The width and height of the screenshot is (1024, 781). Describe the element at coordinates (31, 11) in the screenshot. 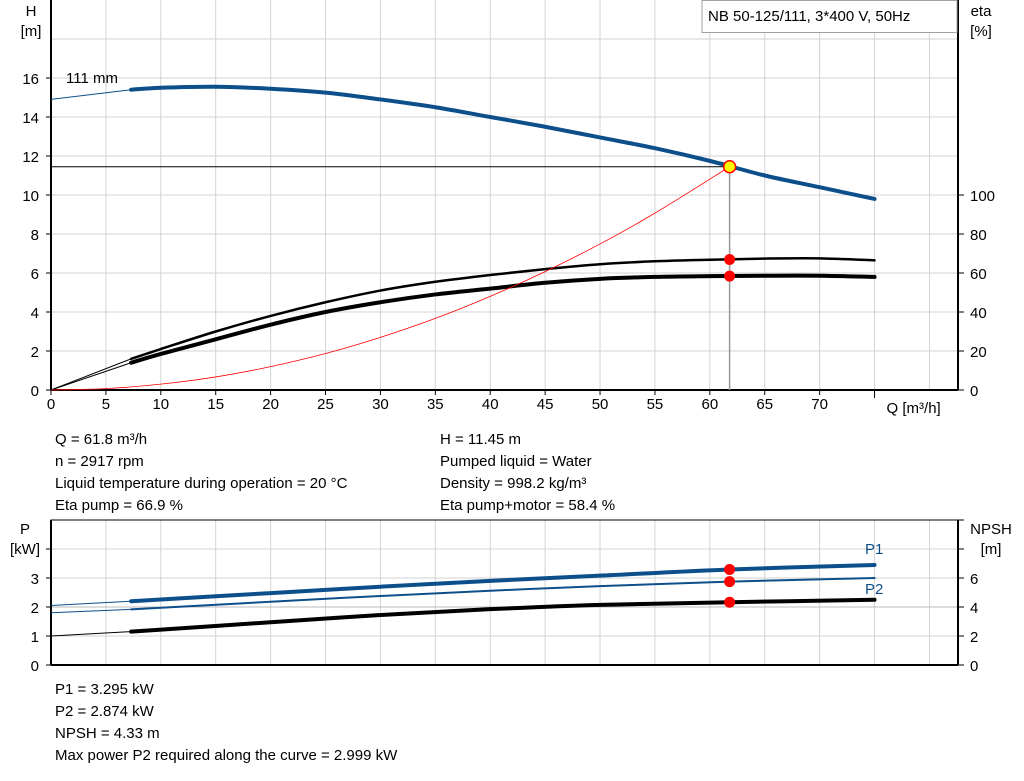

I see `y-axis-title: H` at that location.